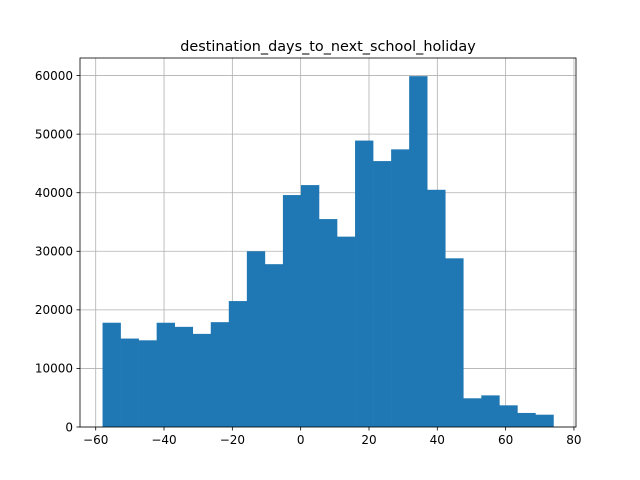 The width and height of the screenshot is (640, 480). I want to click on y-tick-label: 60000, so click(54, 76).